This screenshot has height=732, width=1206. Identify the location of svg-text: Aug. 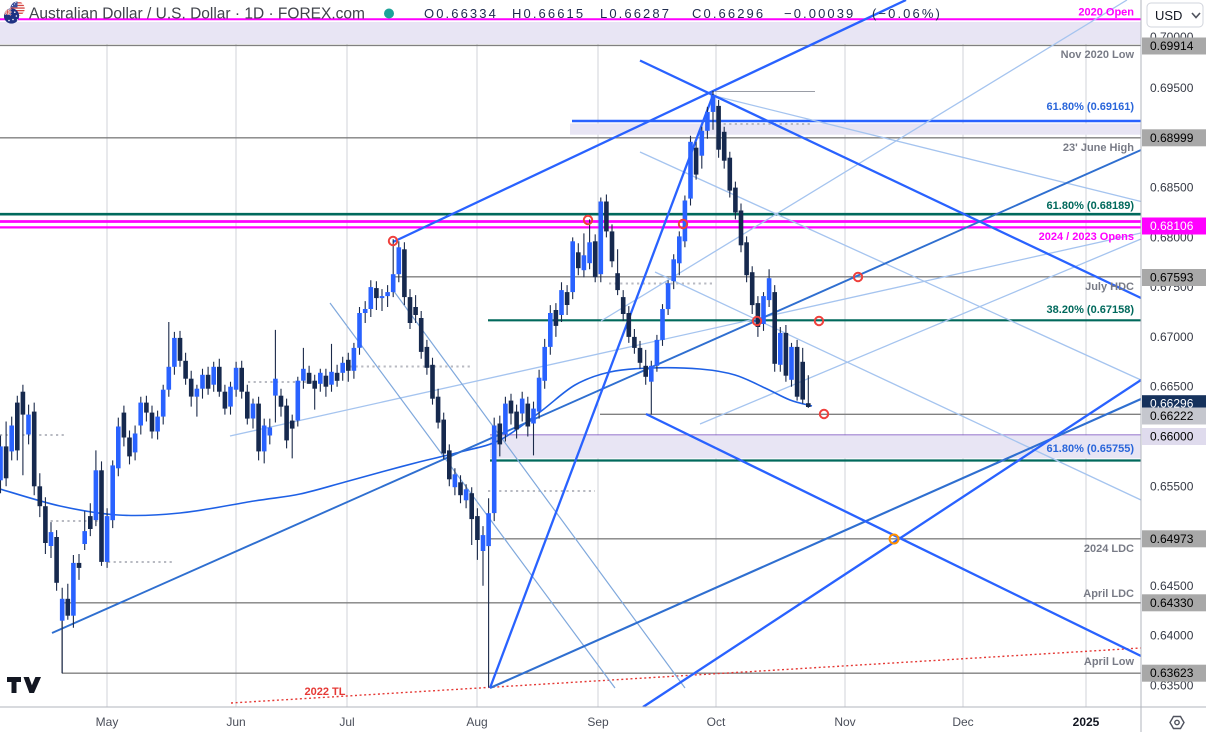
(476, 722).